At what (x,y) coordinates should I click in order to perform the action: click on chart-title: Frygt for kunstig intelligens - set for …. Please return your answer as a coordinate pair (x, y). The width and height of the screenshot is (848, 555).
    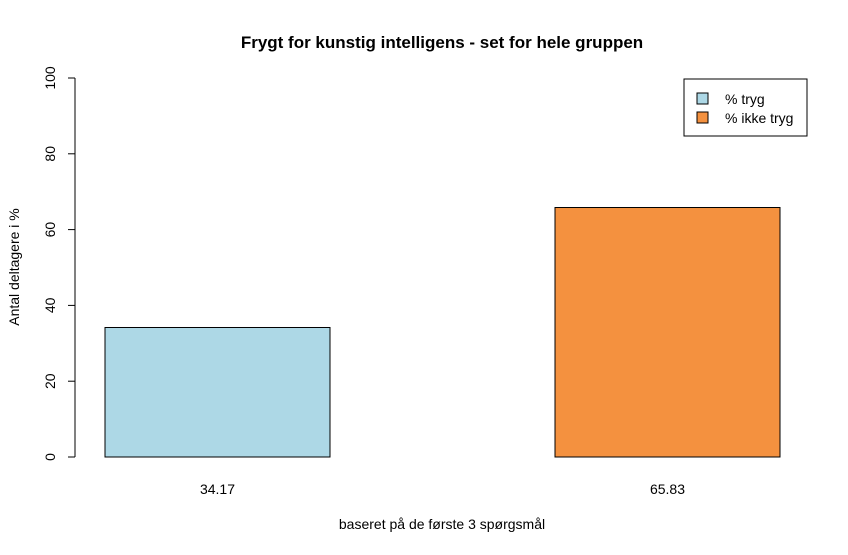
    Looking at the image, I should click on (442, 42).